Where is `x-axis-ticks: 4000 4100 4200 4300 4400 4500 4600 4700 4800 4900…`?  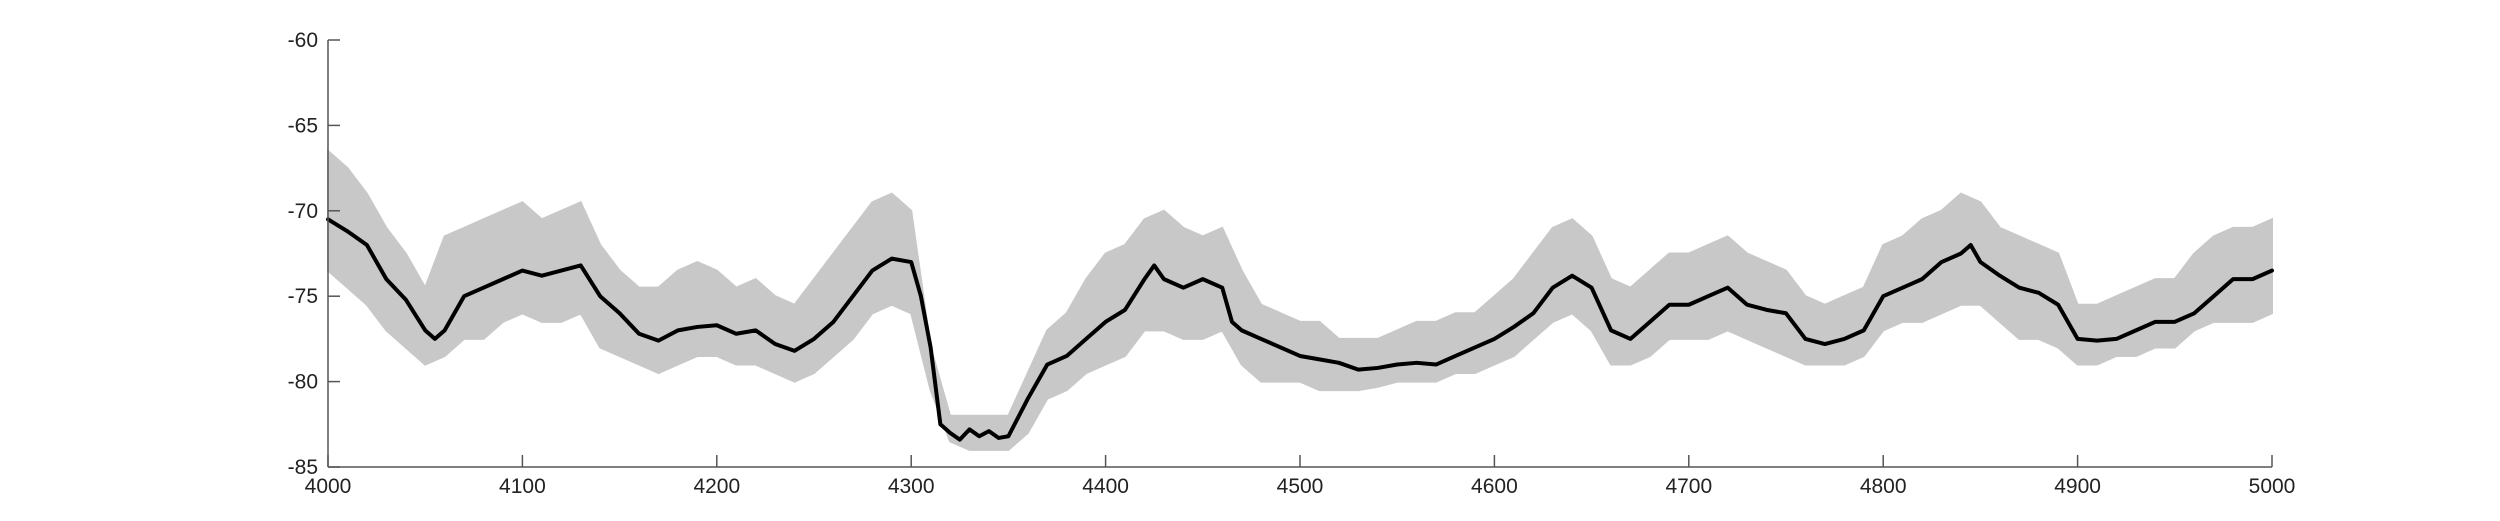 x-axis-ticks: 4000 4100 4200 4300 4400 4500 4600 4700 4800 4900… is located at coordinates (1300, 476).